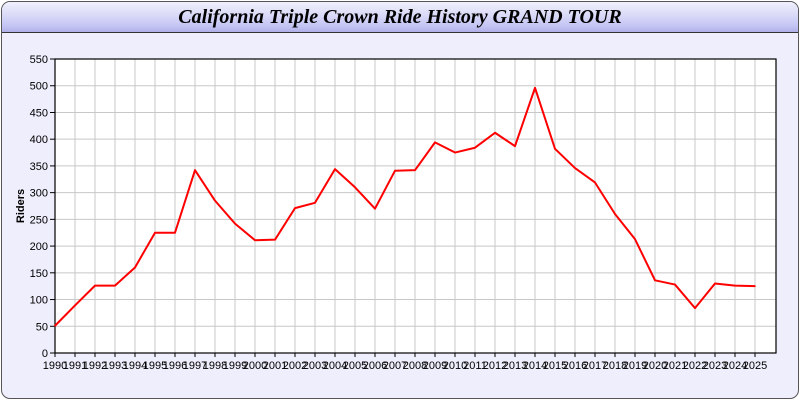  Describe the element at coordinates (39, 167) in the screenshot. I see `y-tick-label: 350` at that location.